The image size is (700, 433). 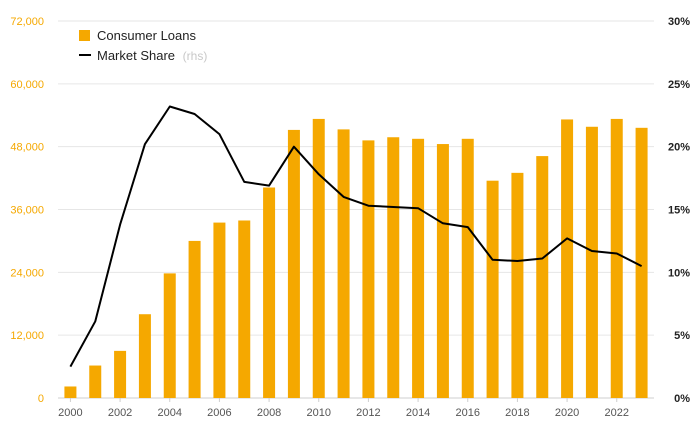 I want to click on bar-2010, so click(x=318, y=258).